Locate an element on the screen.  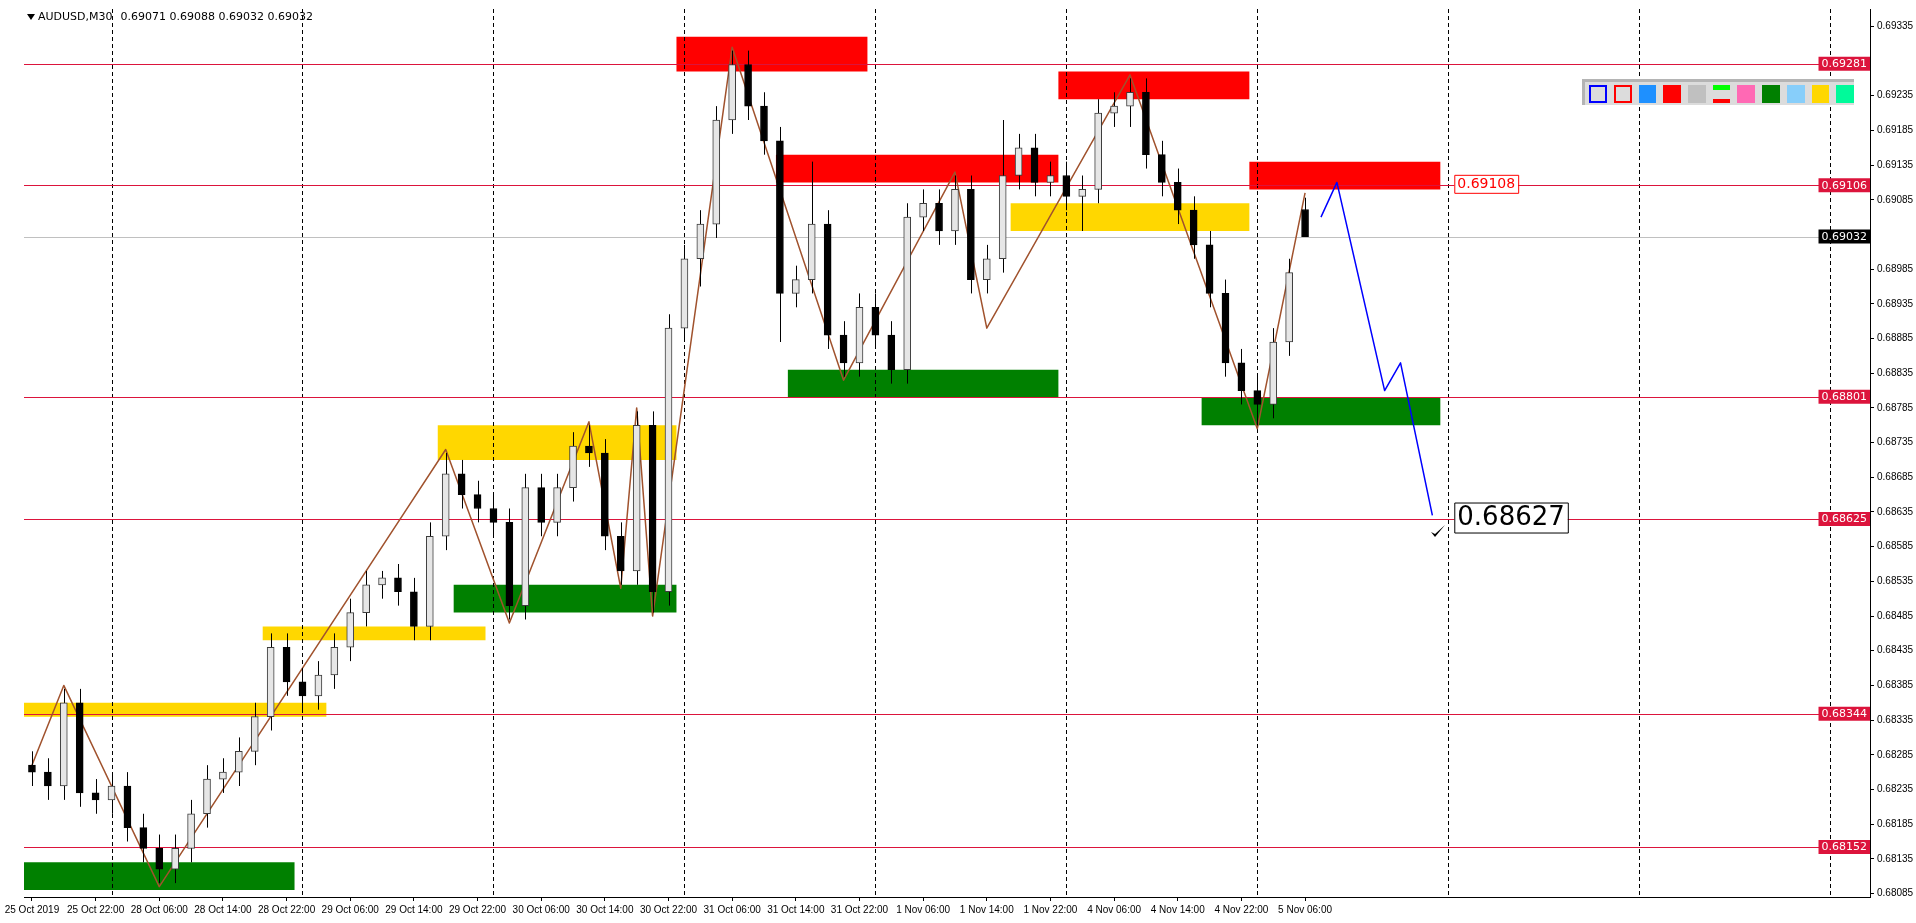
x-tick-label: 28 Oct 22:00 is located at coordinates (286, 909).